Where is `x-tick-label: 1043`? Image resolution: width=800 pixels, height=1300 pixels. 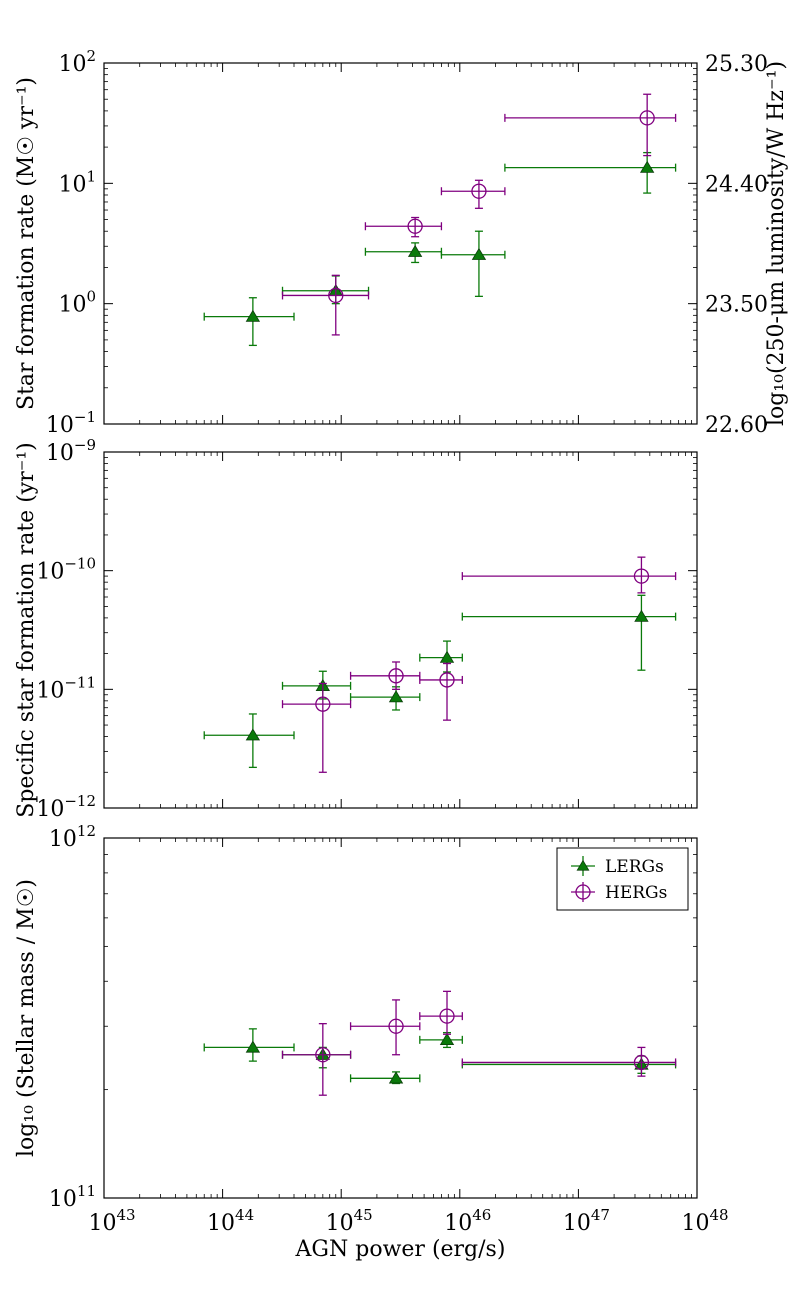
x-tick-label: 1043 is located at coordinates (111, 1221).